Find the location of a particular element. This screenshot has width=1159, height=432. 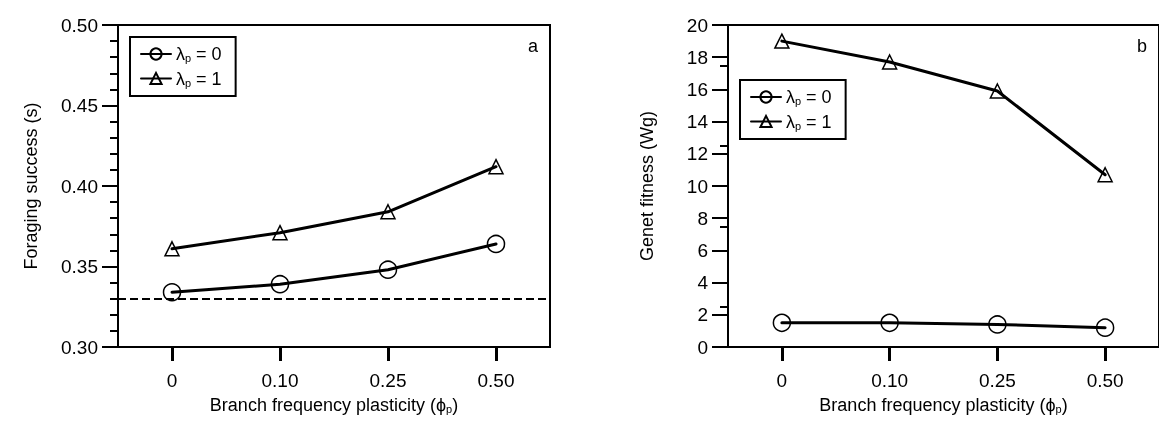

y-tick-label: 12 is located at coordinates (697, 154).